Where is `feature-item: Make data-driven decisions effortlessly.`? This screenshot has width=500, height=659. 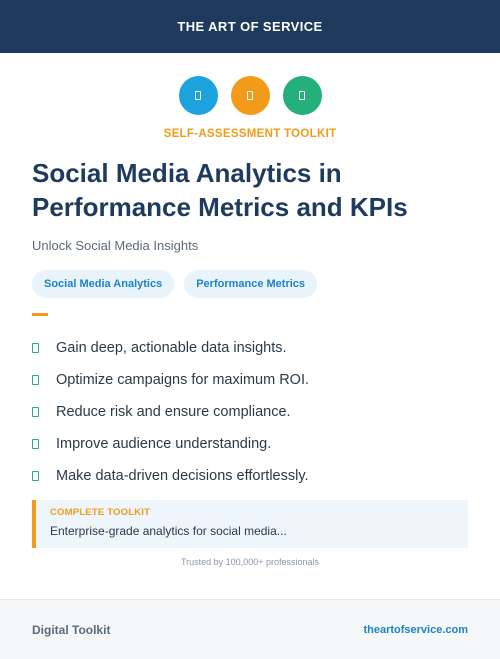
feature-item: Make data-driven decisions effortlessly. is located at coordinates (170, 476).